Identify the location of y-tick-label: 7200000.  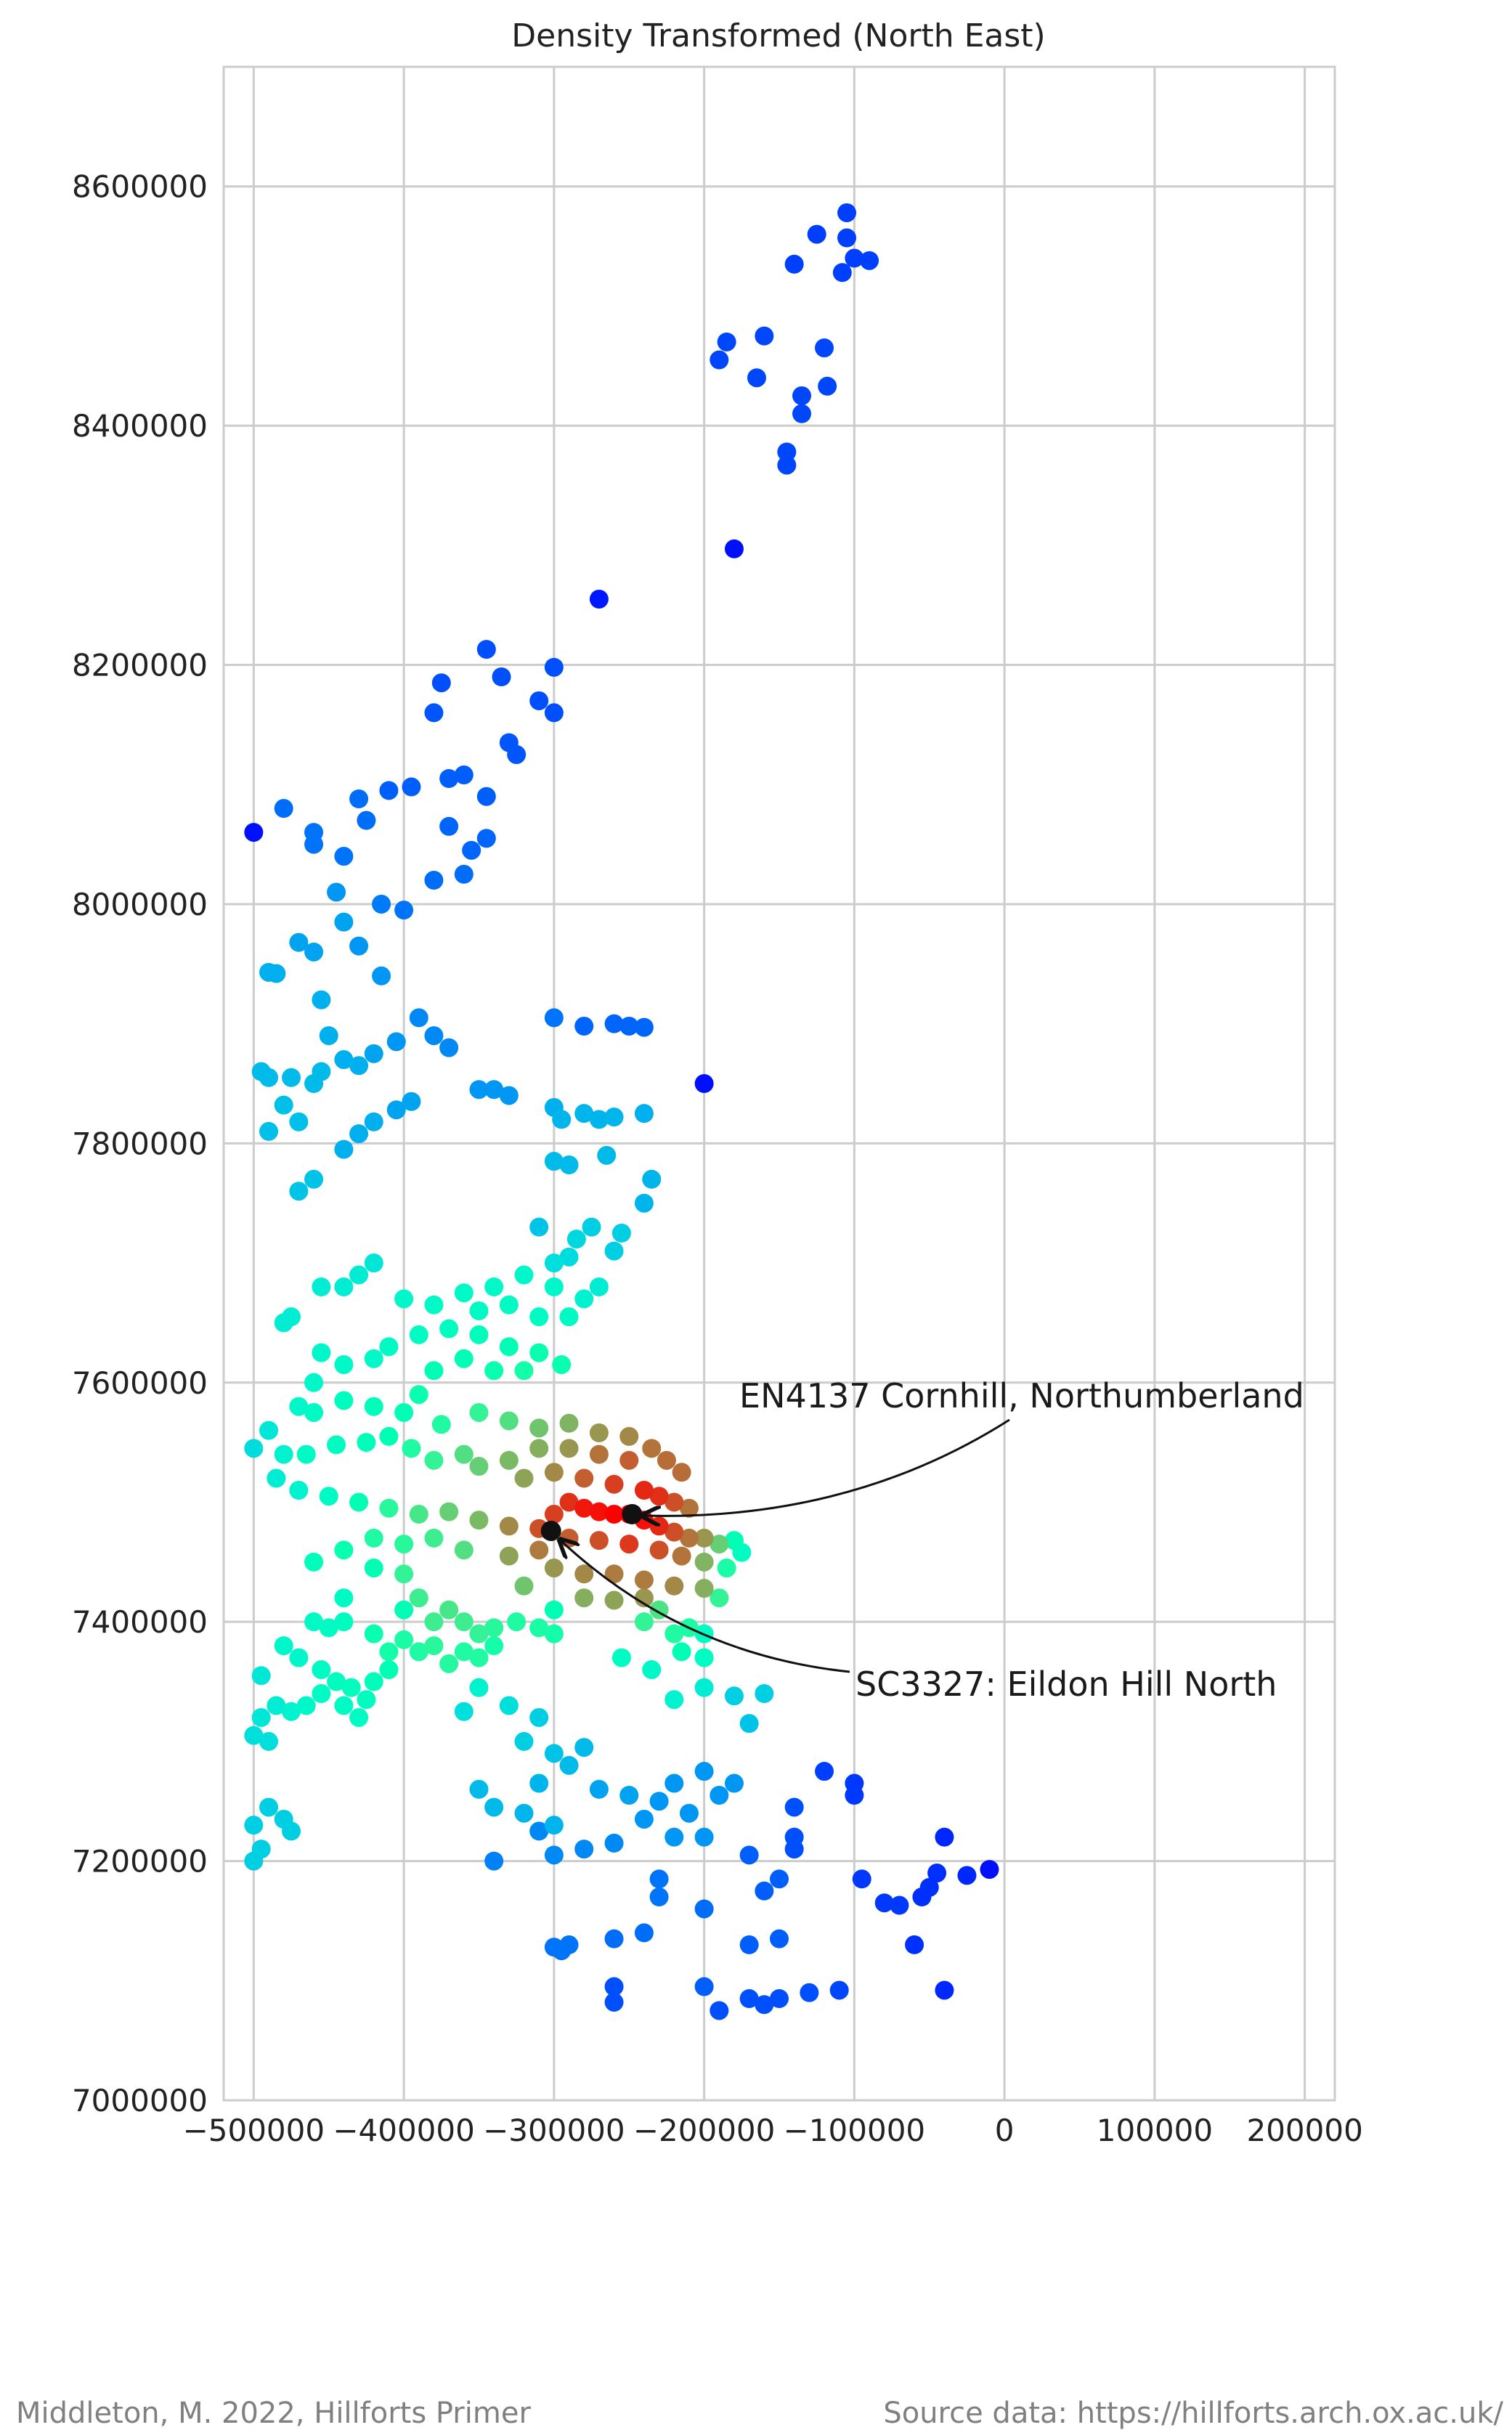
(140, 1862).